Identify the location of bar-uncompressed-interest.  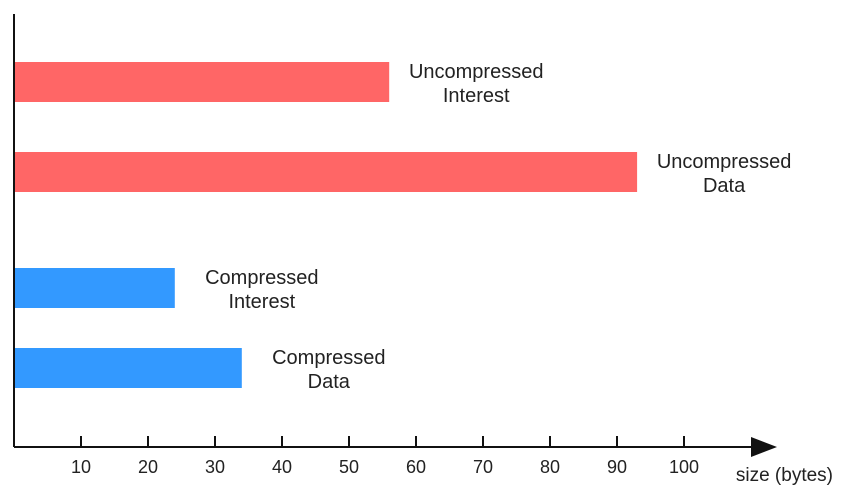
(202, 82).